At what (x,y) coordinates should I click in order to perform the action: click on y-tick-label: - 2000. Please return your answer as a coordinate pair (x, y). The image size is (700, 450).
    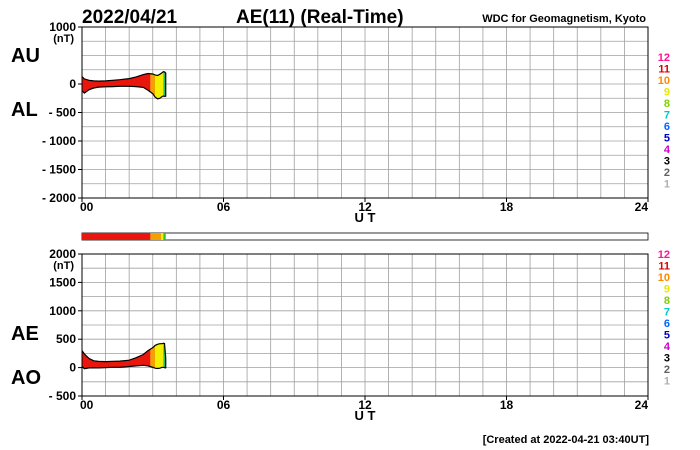
    Looking at the image, I should click on (59, 198).